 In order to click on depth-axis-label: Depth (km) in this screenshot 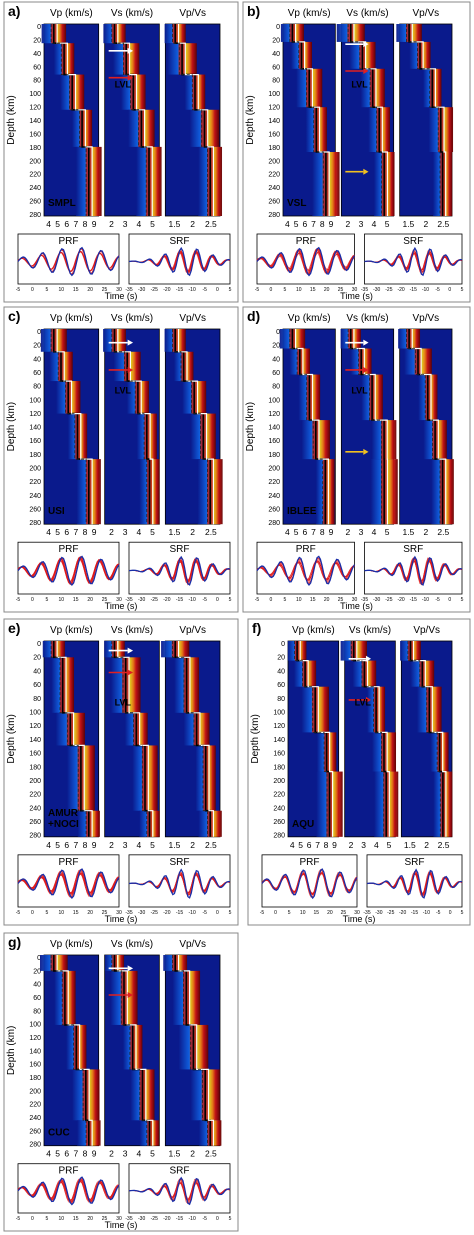, I will do `click(11, 426)`.